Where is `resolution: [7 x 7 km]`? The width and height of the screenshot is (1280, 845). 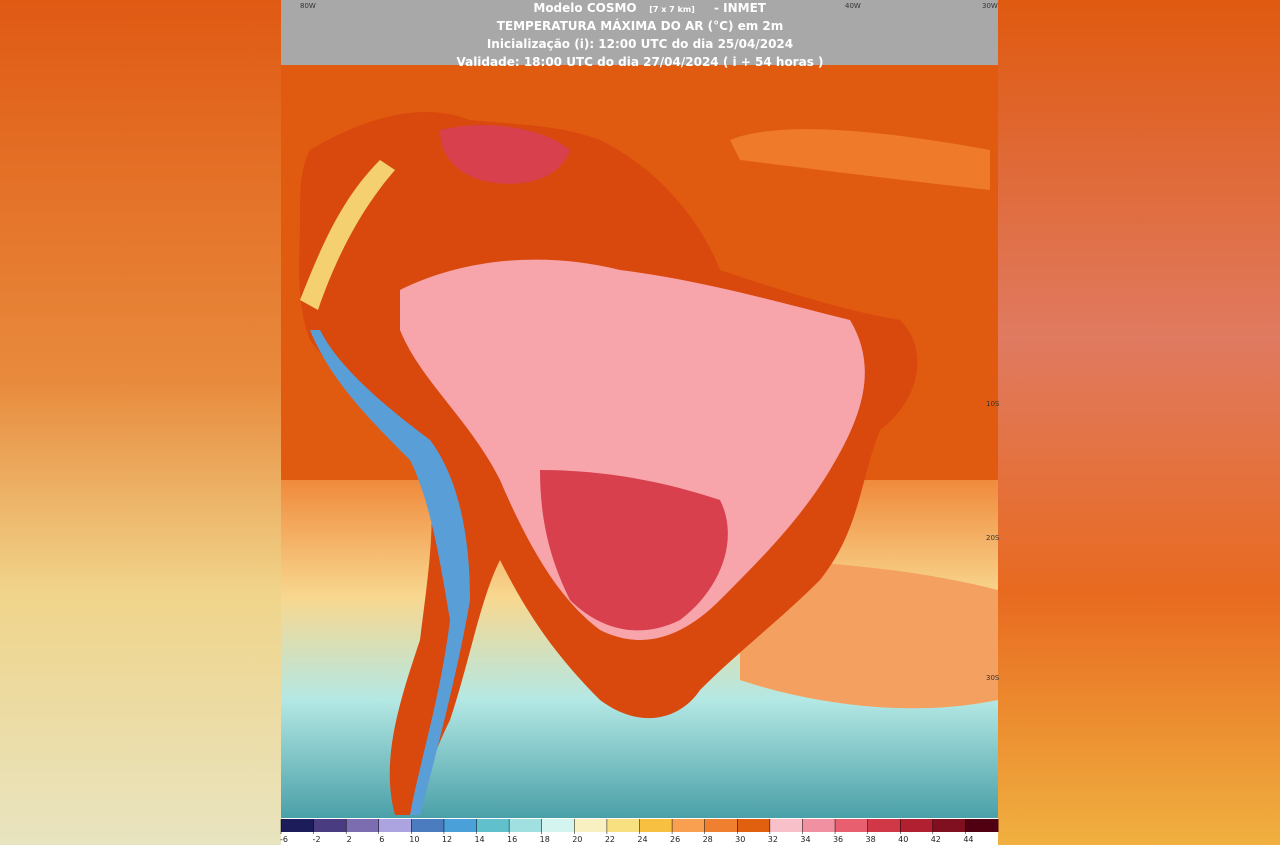 resolution: [7 x 7 km] is located at coordinates (672, 9).